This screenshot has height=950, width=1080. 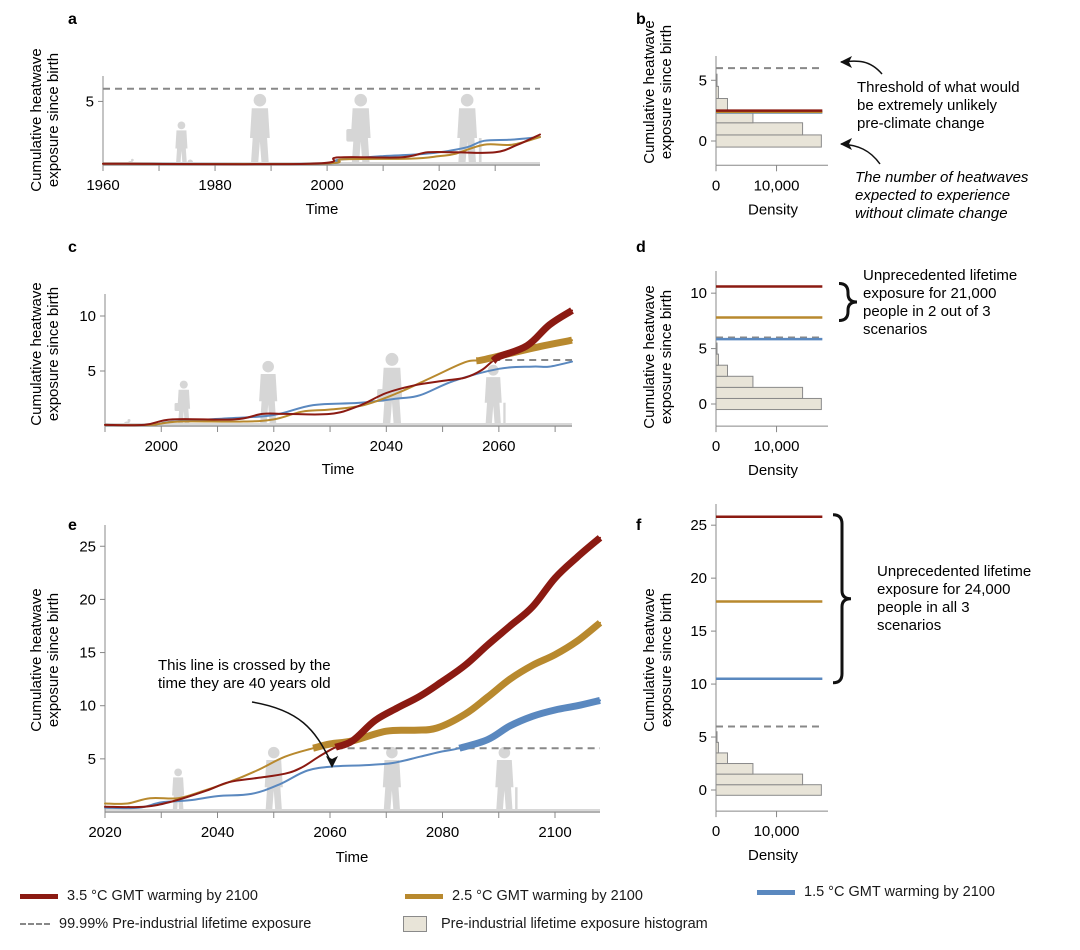 I want to click on annotation-line: The number of heatwaves, so click(x=942, y=177).